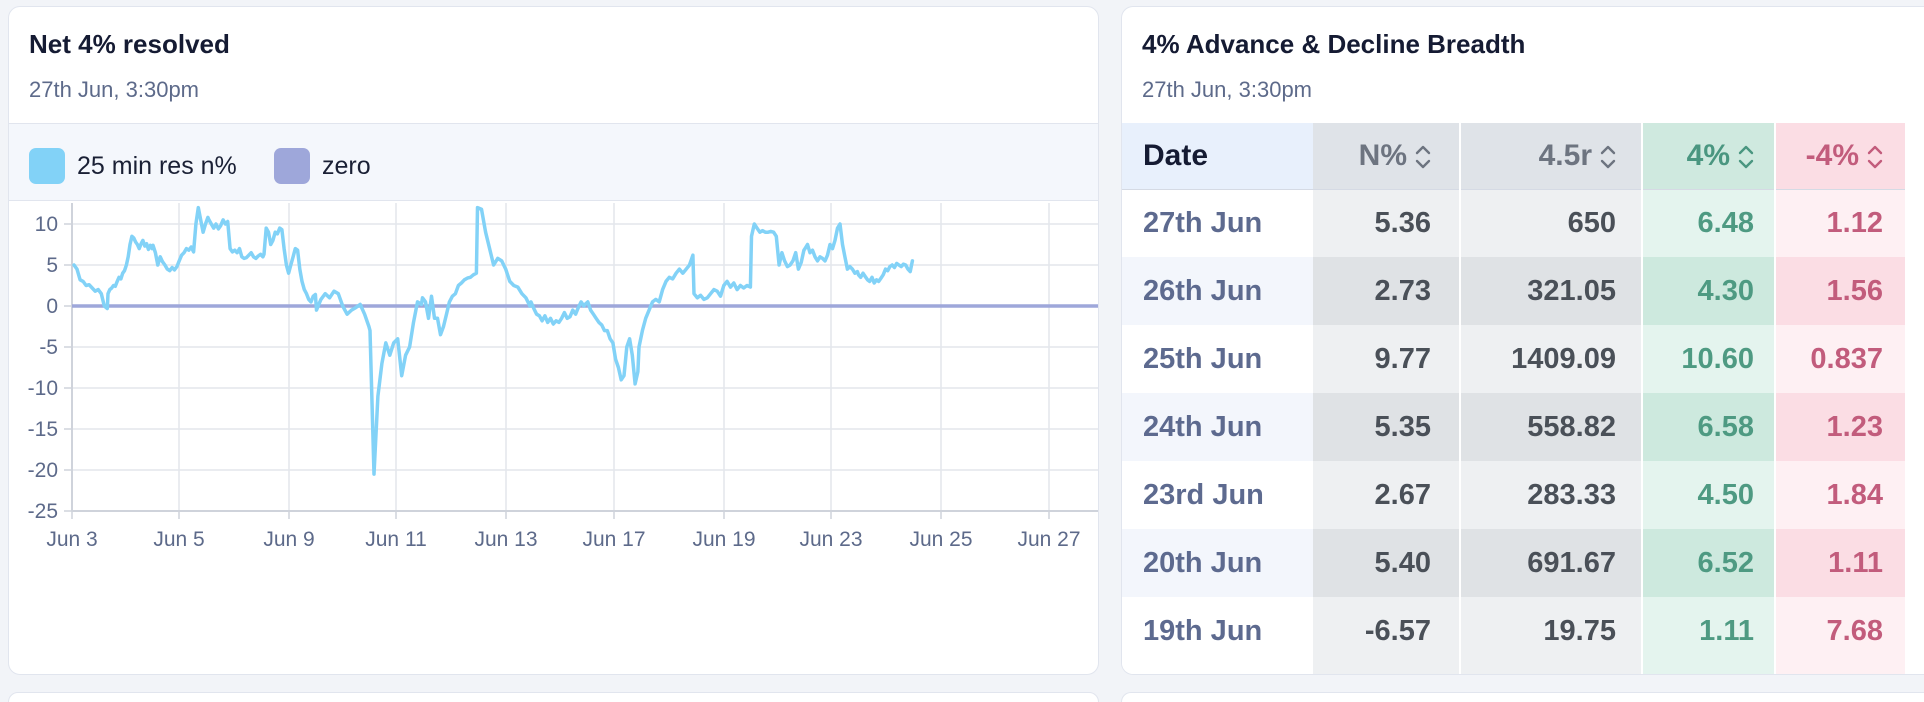 The width and height of the screenshot is (1924, 702). I want to click on cell-date: 20th Jun, so click(1217, 563).